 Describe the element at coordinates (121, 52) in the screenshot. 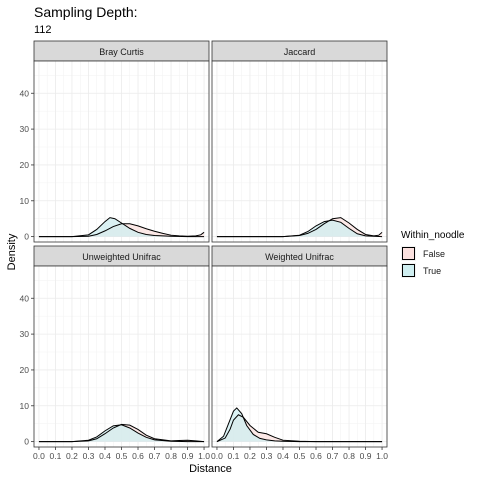

I see `facet-label: Bray Curtis` at that location.